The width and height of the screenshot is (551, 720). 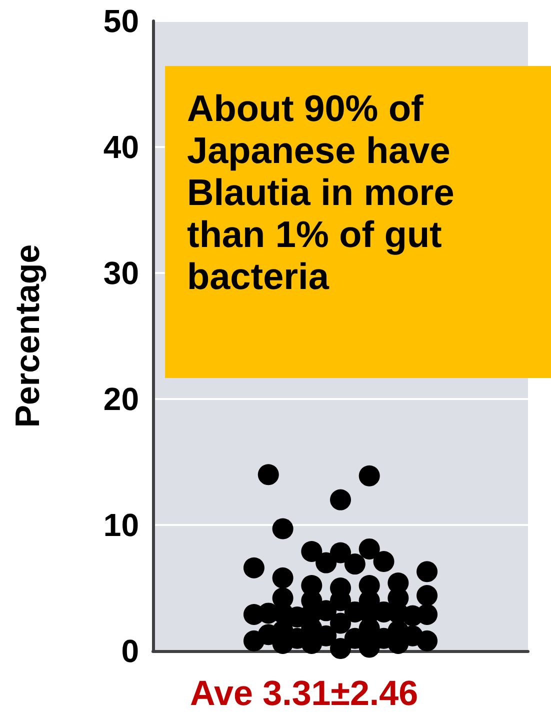 What do you see at coordinates (130, 651) in the screenshot?
I see `y-tick-label: 0` at bounding box center [130, 651].